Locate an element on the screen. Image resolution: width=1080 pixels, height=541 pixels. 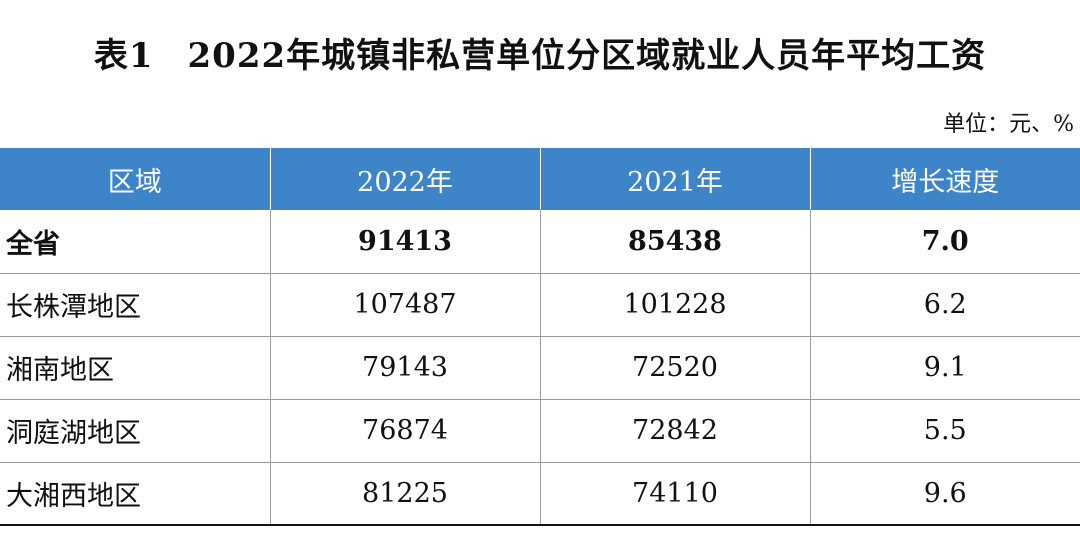
table-row: 湘南地区 79143 72520 9.1 is located at coordinates (540, 368).